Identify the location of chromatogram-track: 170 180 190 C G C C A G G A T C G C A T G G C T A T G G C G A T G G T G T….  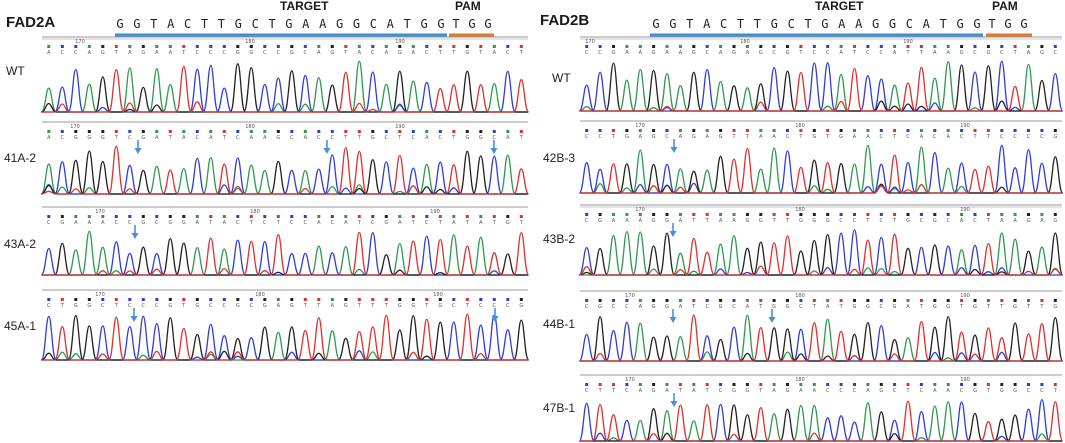
(821, 326).